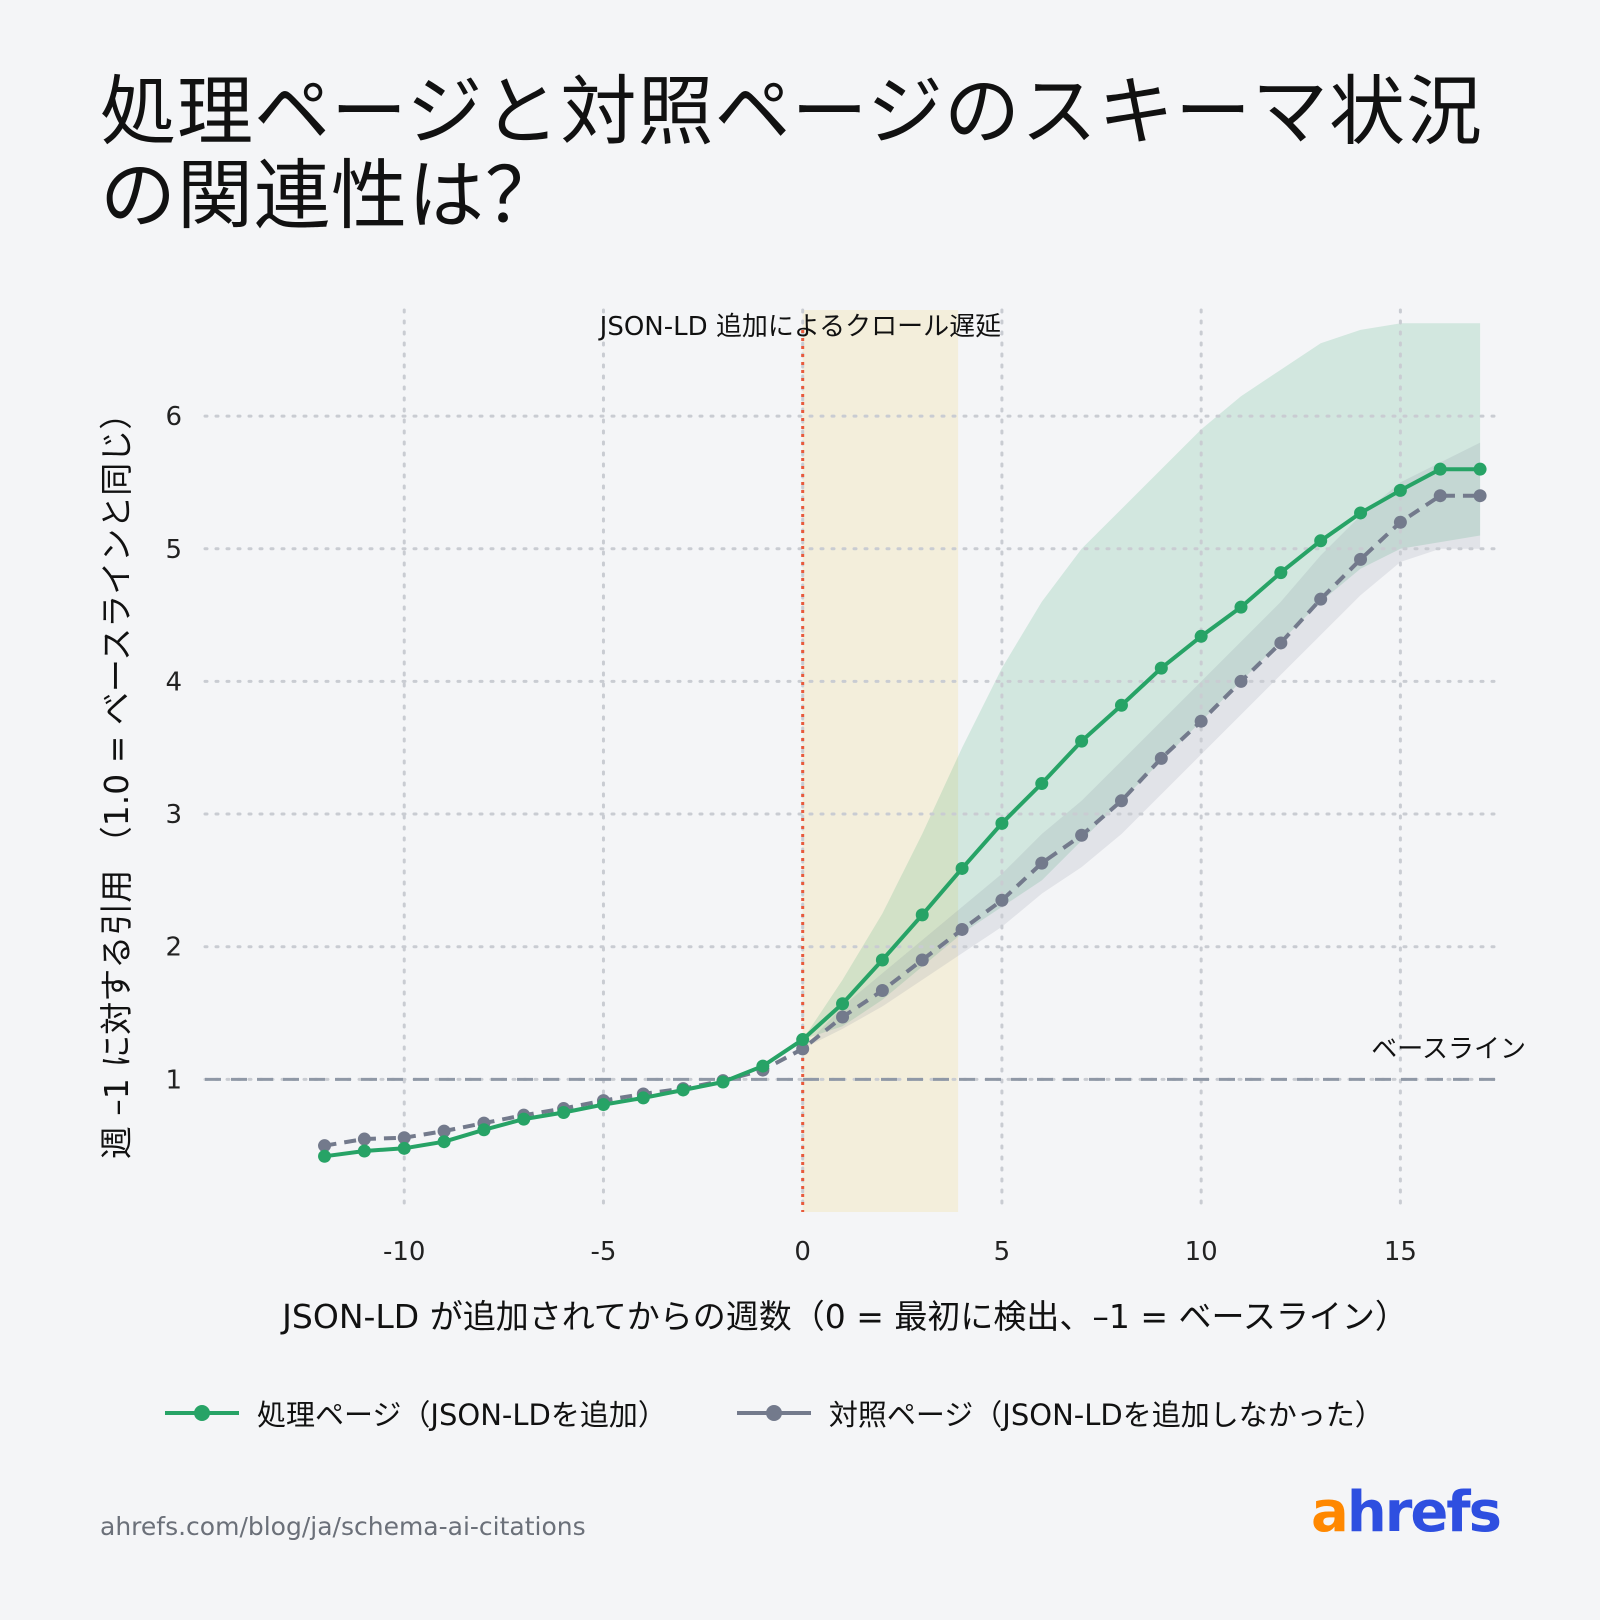 Image resolution: width=1600 pixels, height=1620 pixels. I want to click on legend-item-treatment: 処理ページ（JSON-LDを追加）, so click(416, 1413).